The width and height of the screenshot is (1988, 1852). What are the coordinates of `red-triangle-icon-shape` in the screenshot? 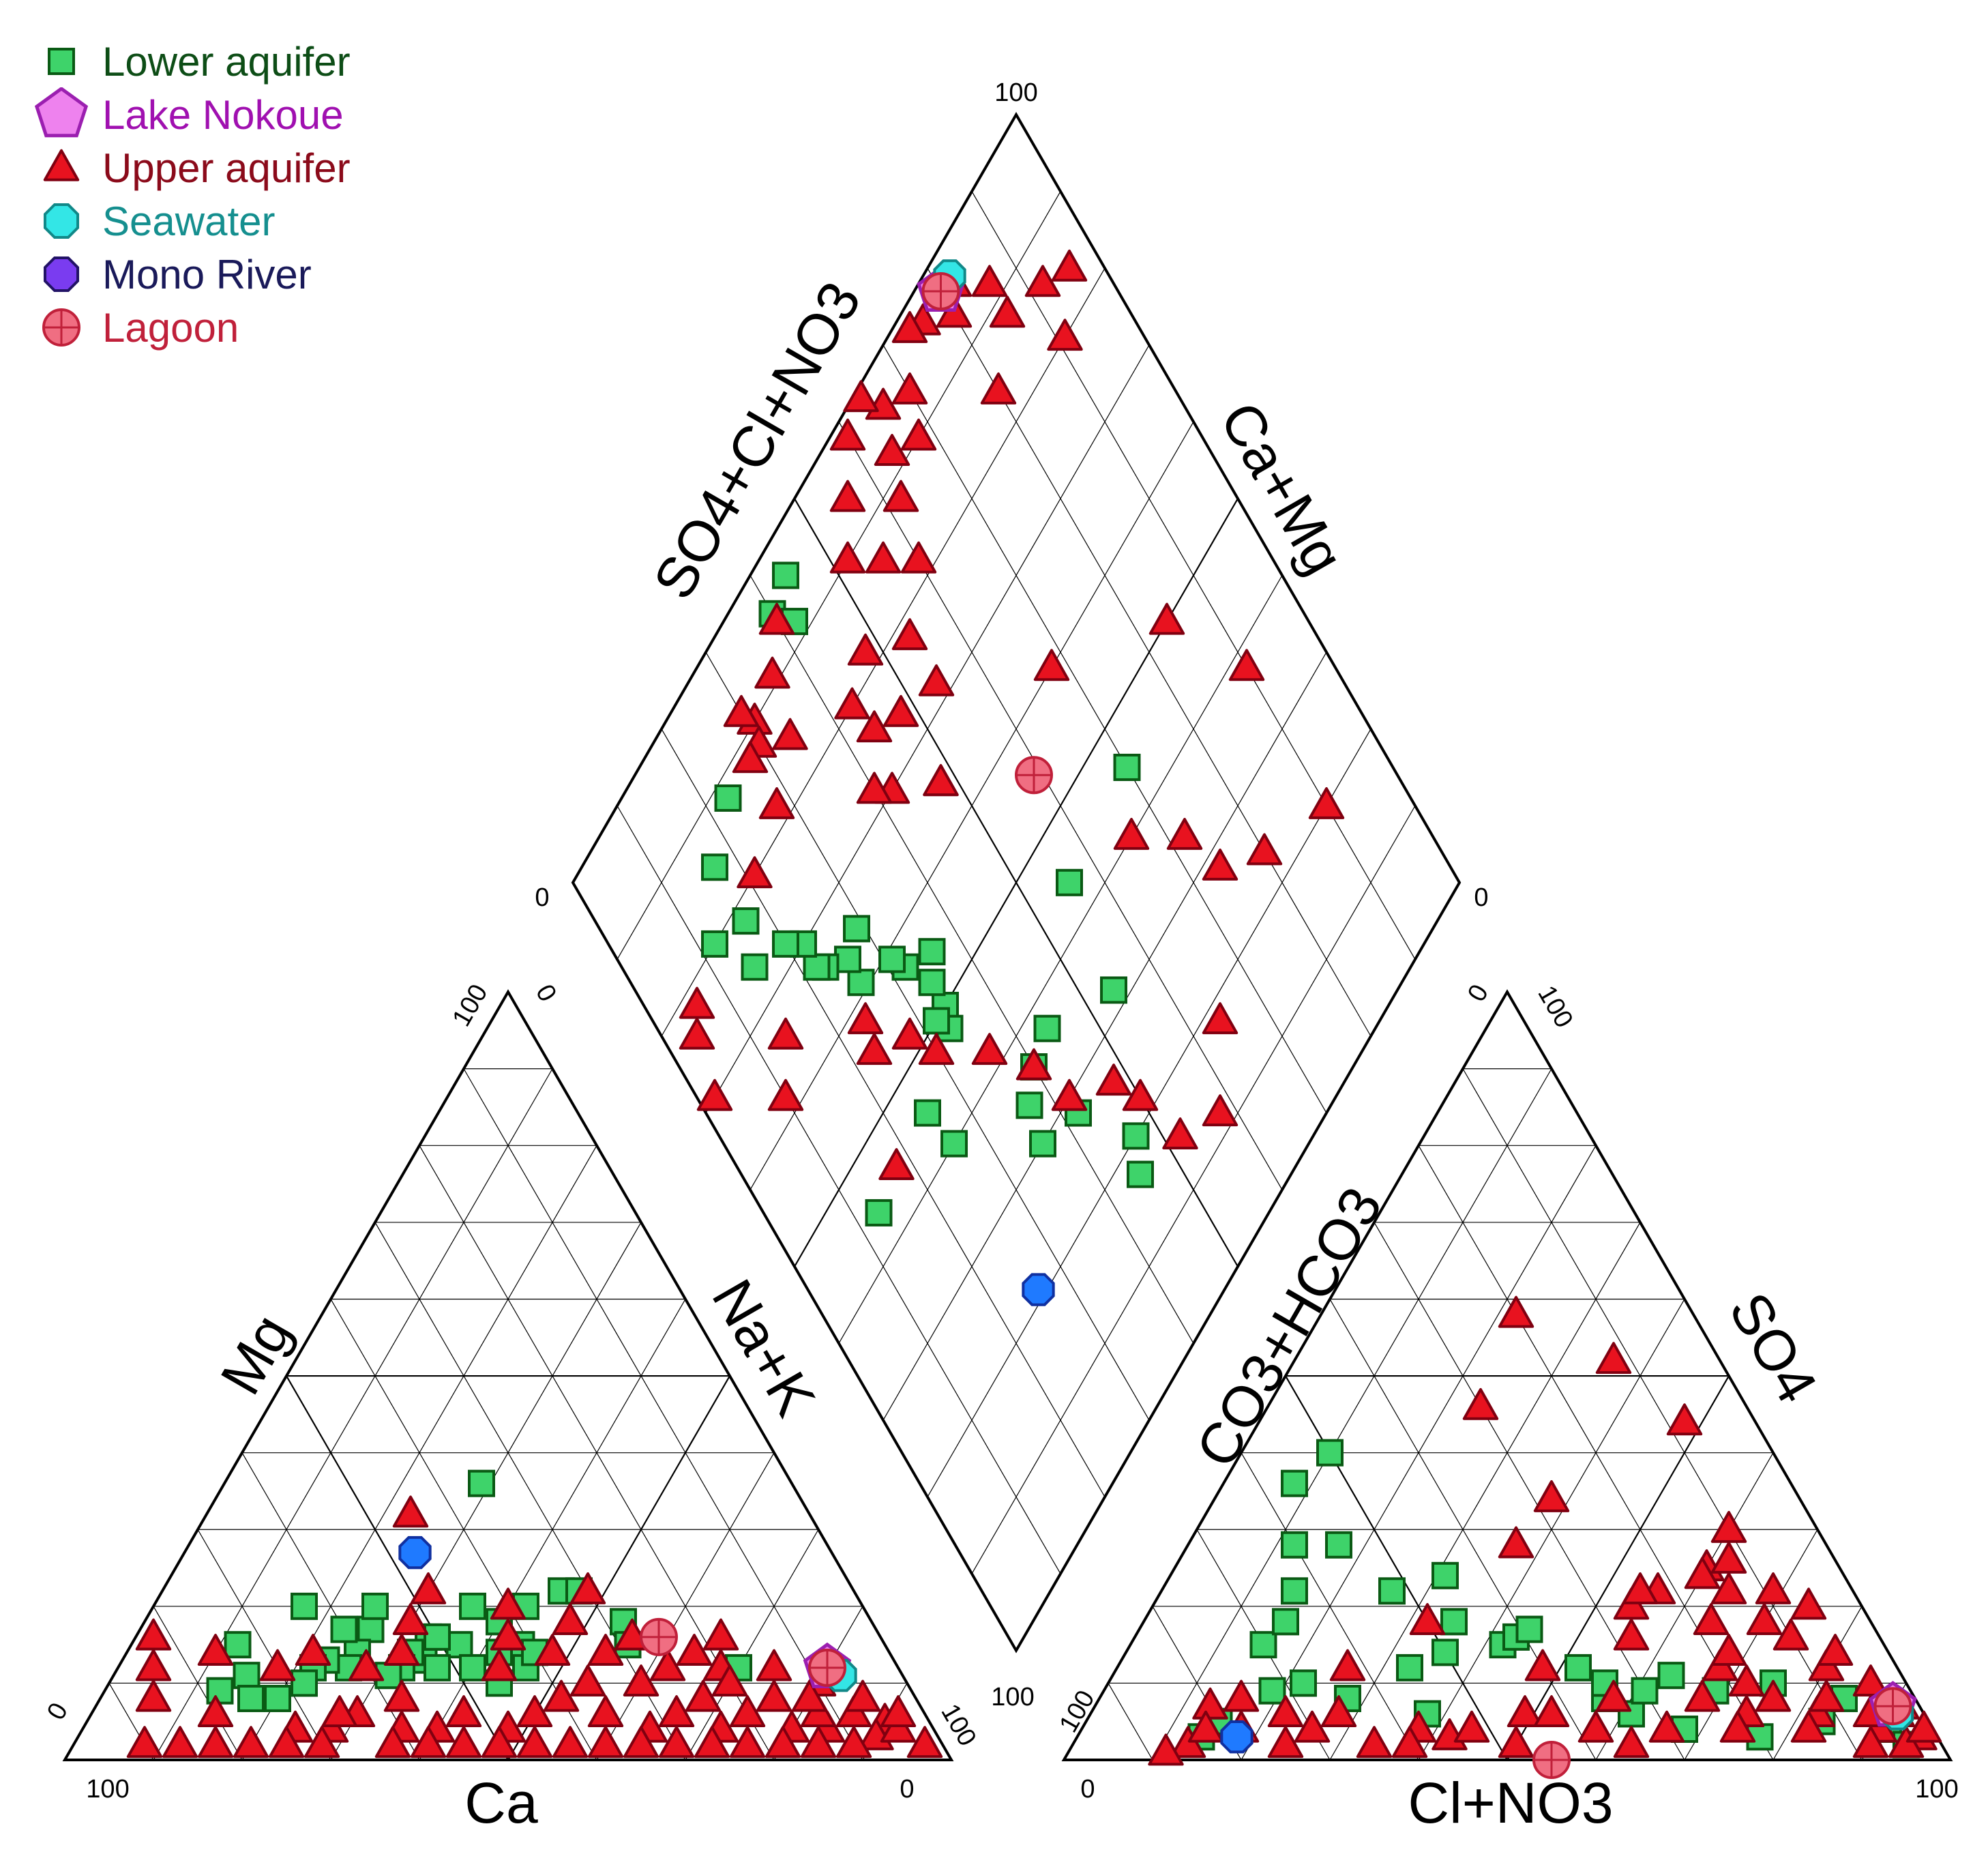 It's located at (62, 165).